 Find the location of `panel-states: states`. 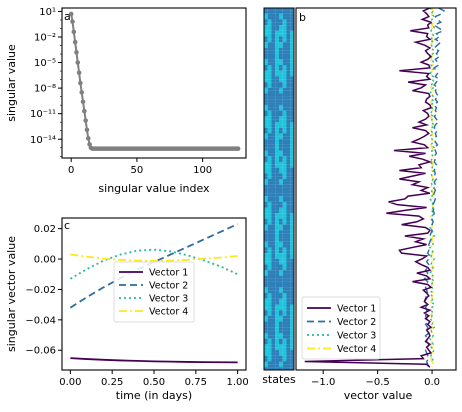

panel-states: states is located at coordinates (279, 196).